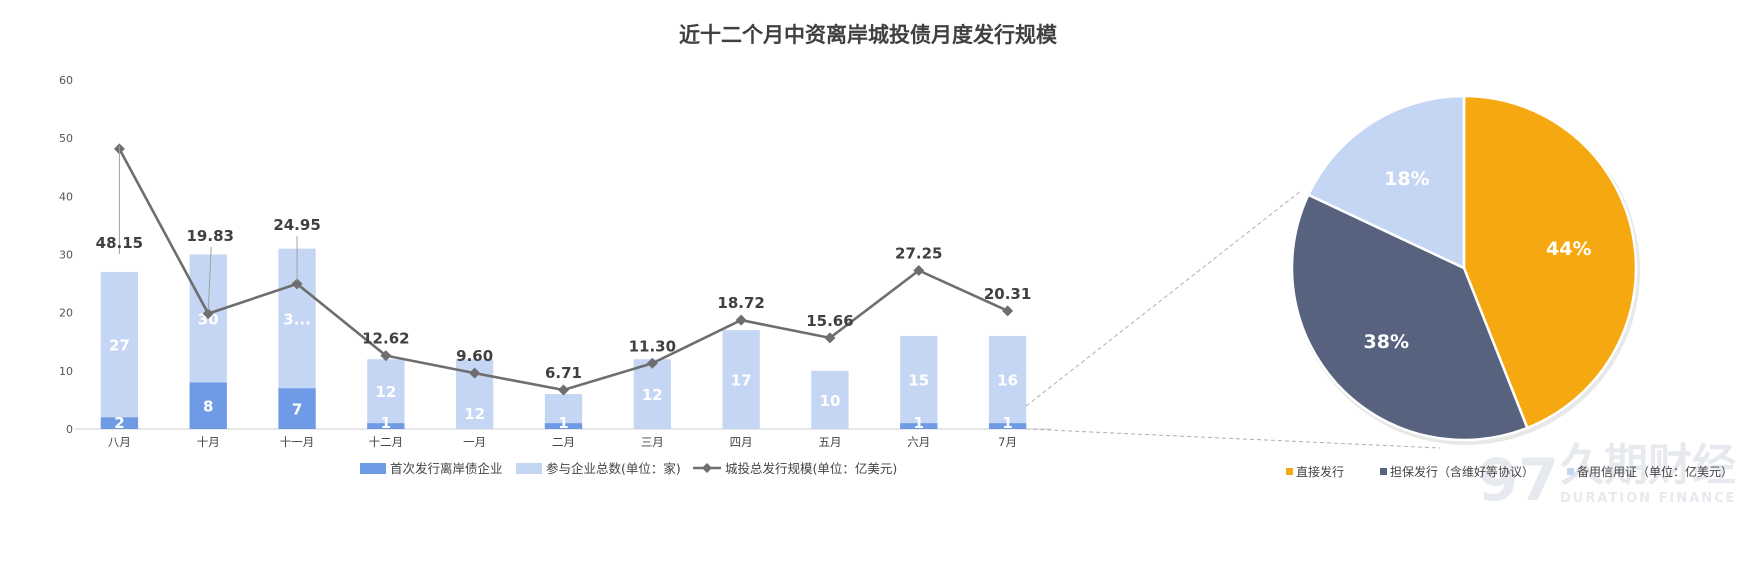  I want to click on x-tick-label: 八月, so click(119, 442).